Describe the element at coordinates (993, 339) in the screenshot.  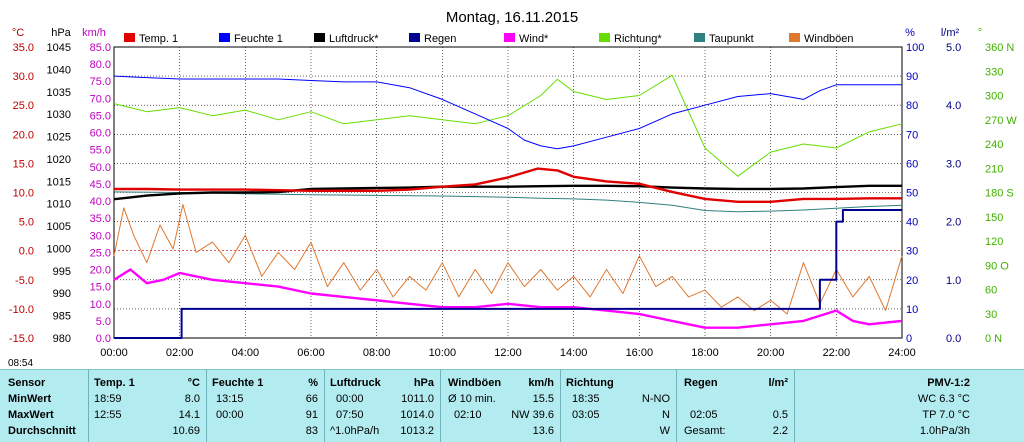
I see `axis-tick-label: 0 N` at that location.